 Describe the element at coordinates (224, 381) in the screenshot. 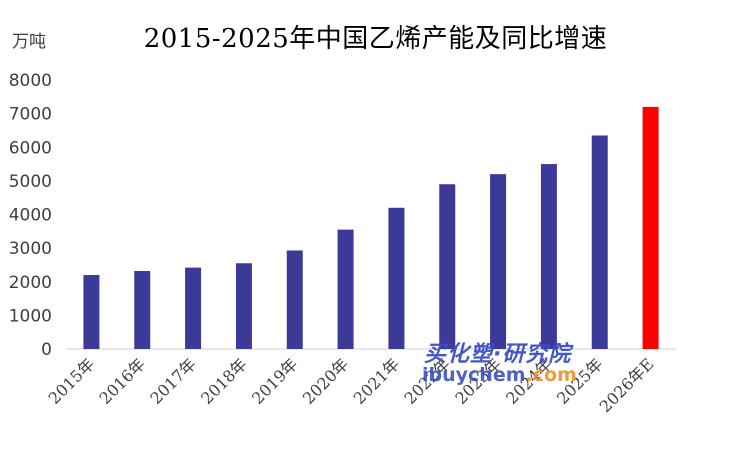

I see `x-tick-label: 2018年` at that location.